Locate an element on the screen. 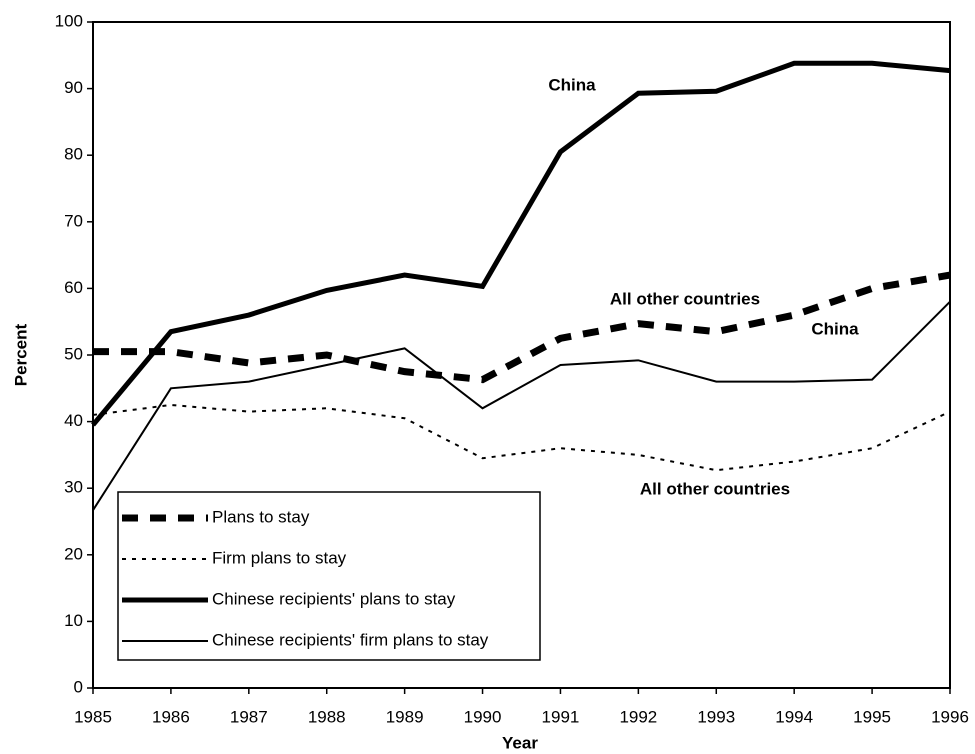 The height and width of the screenshot is (754, 975). x-tick-label: 1985 is located at coordinates (93, 716).